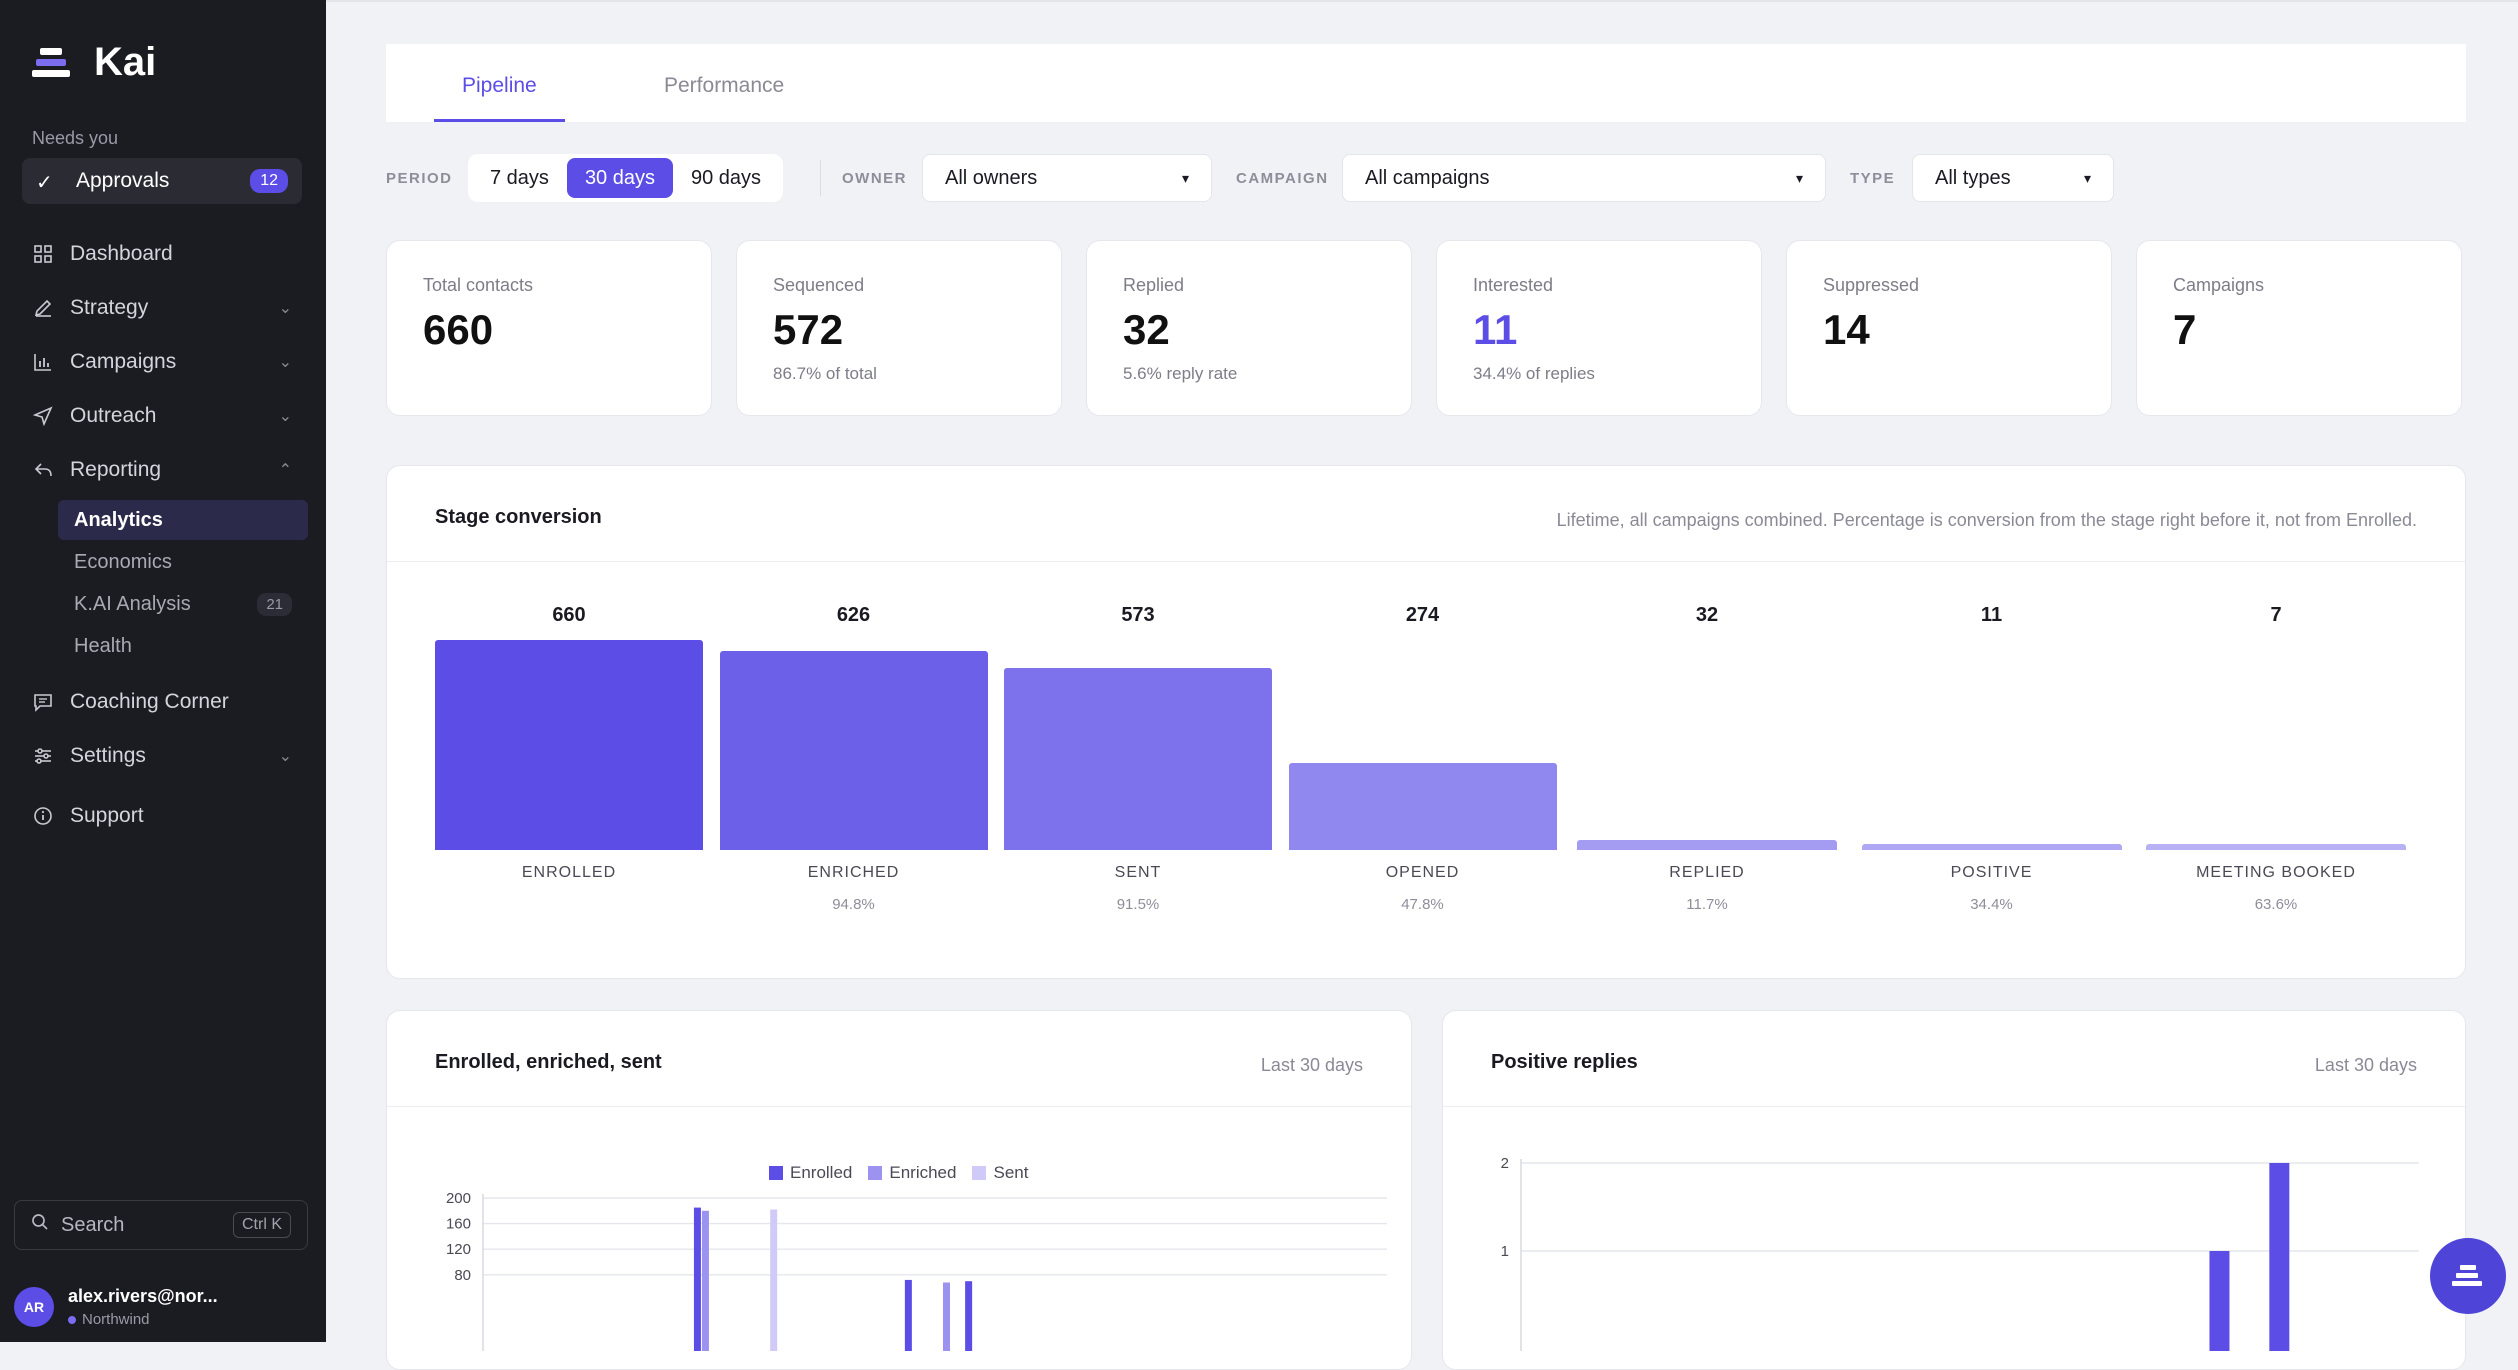  Describe the element at coordinates (821, 1172) in the screenshot. I see `legend-label: Enrolled` at that location.